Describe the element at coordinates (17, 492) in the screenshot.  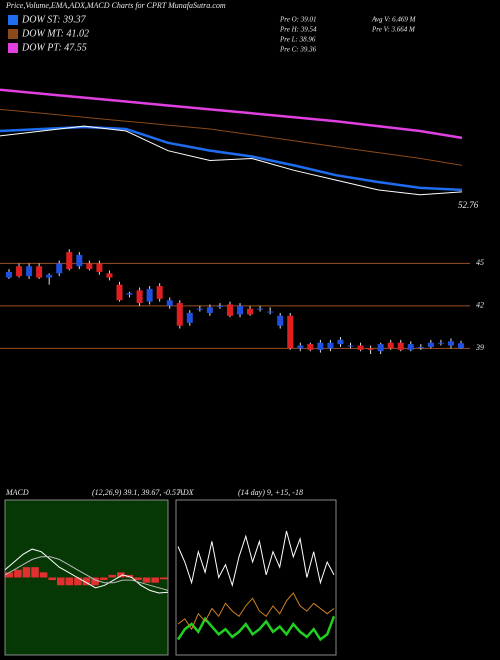
I see `panel-title: MACD` at that location.